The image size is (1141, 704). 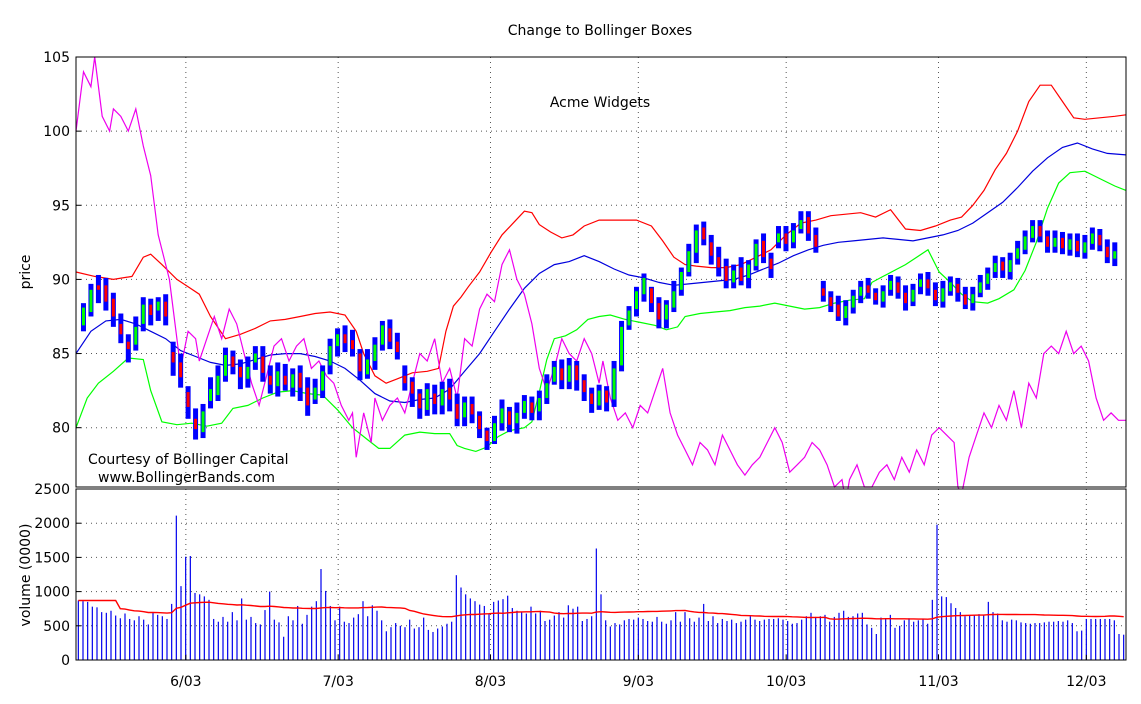 I want to click on x-tick-label: 10/03, so click(x=786, y=682).